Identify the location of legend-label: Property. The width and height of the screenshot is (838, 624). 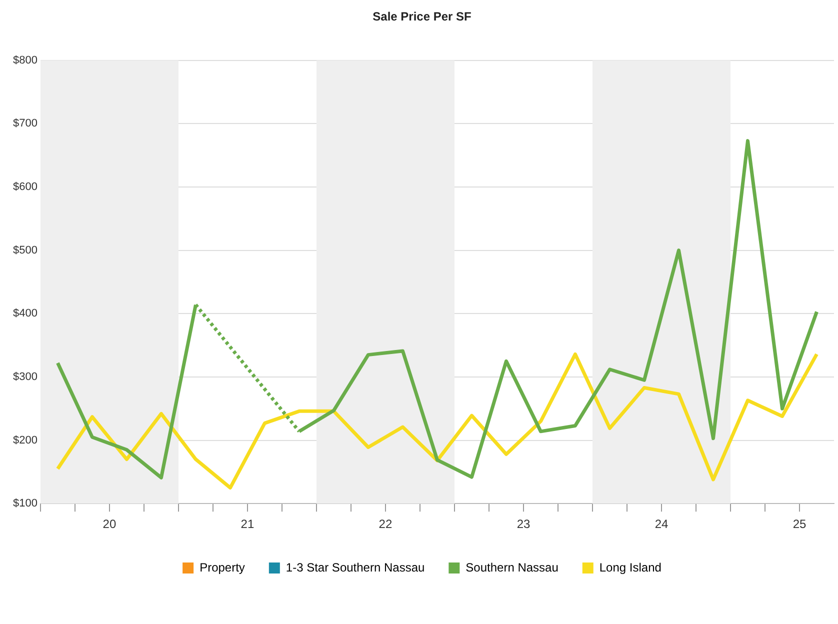
(222, 567).